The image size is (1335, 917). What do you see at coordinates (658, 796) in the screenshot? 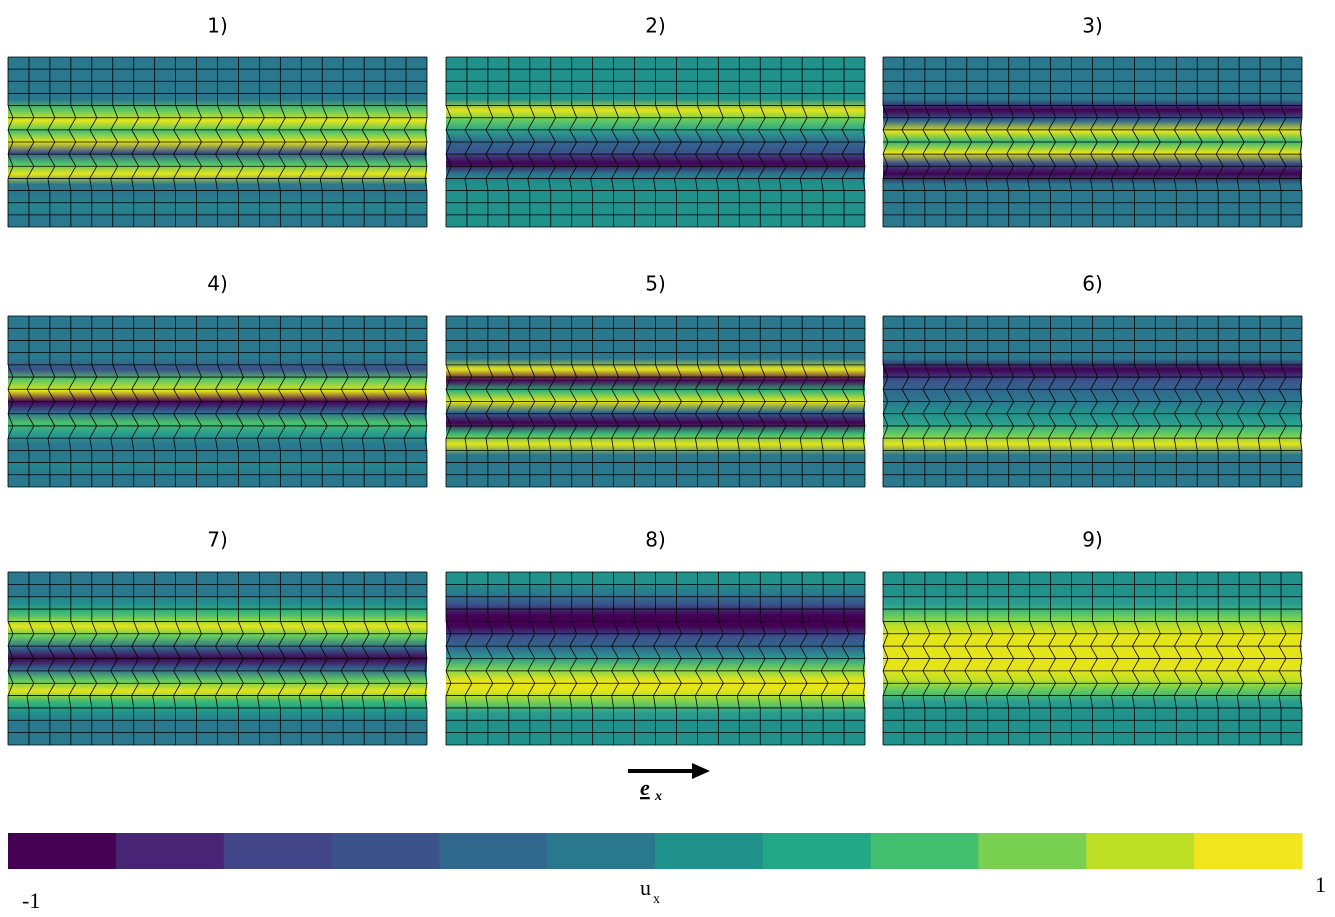
I see `arrow-label-sub: x` at bounding box center [658, 796].